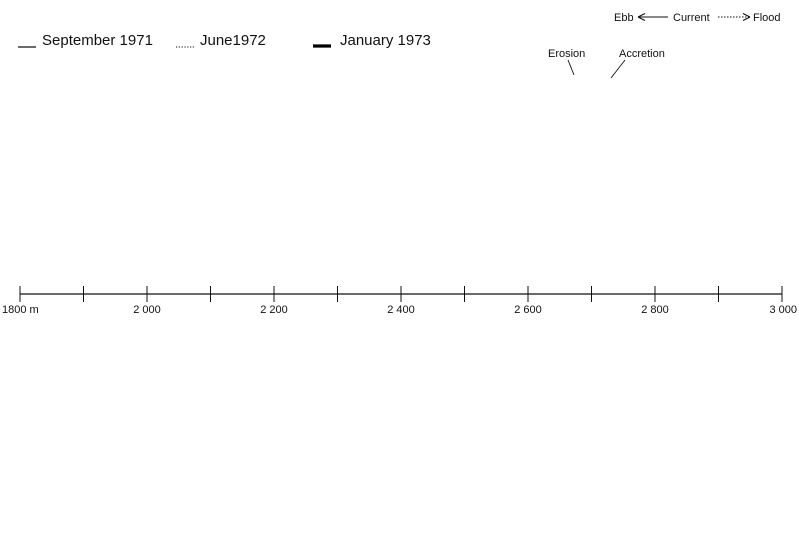  What do you see at coordinates (641, 17) in the screenshot?
I see `ebb-arrowhead-icon` at bounding box center [641, 17].